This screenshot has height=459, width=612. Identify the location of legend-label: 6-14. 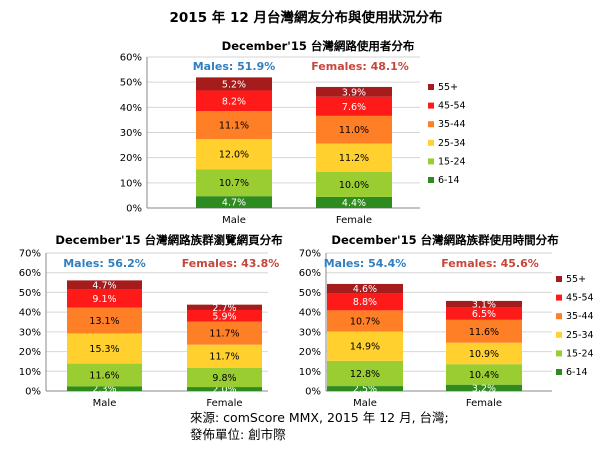
(449, 180).